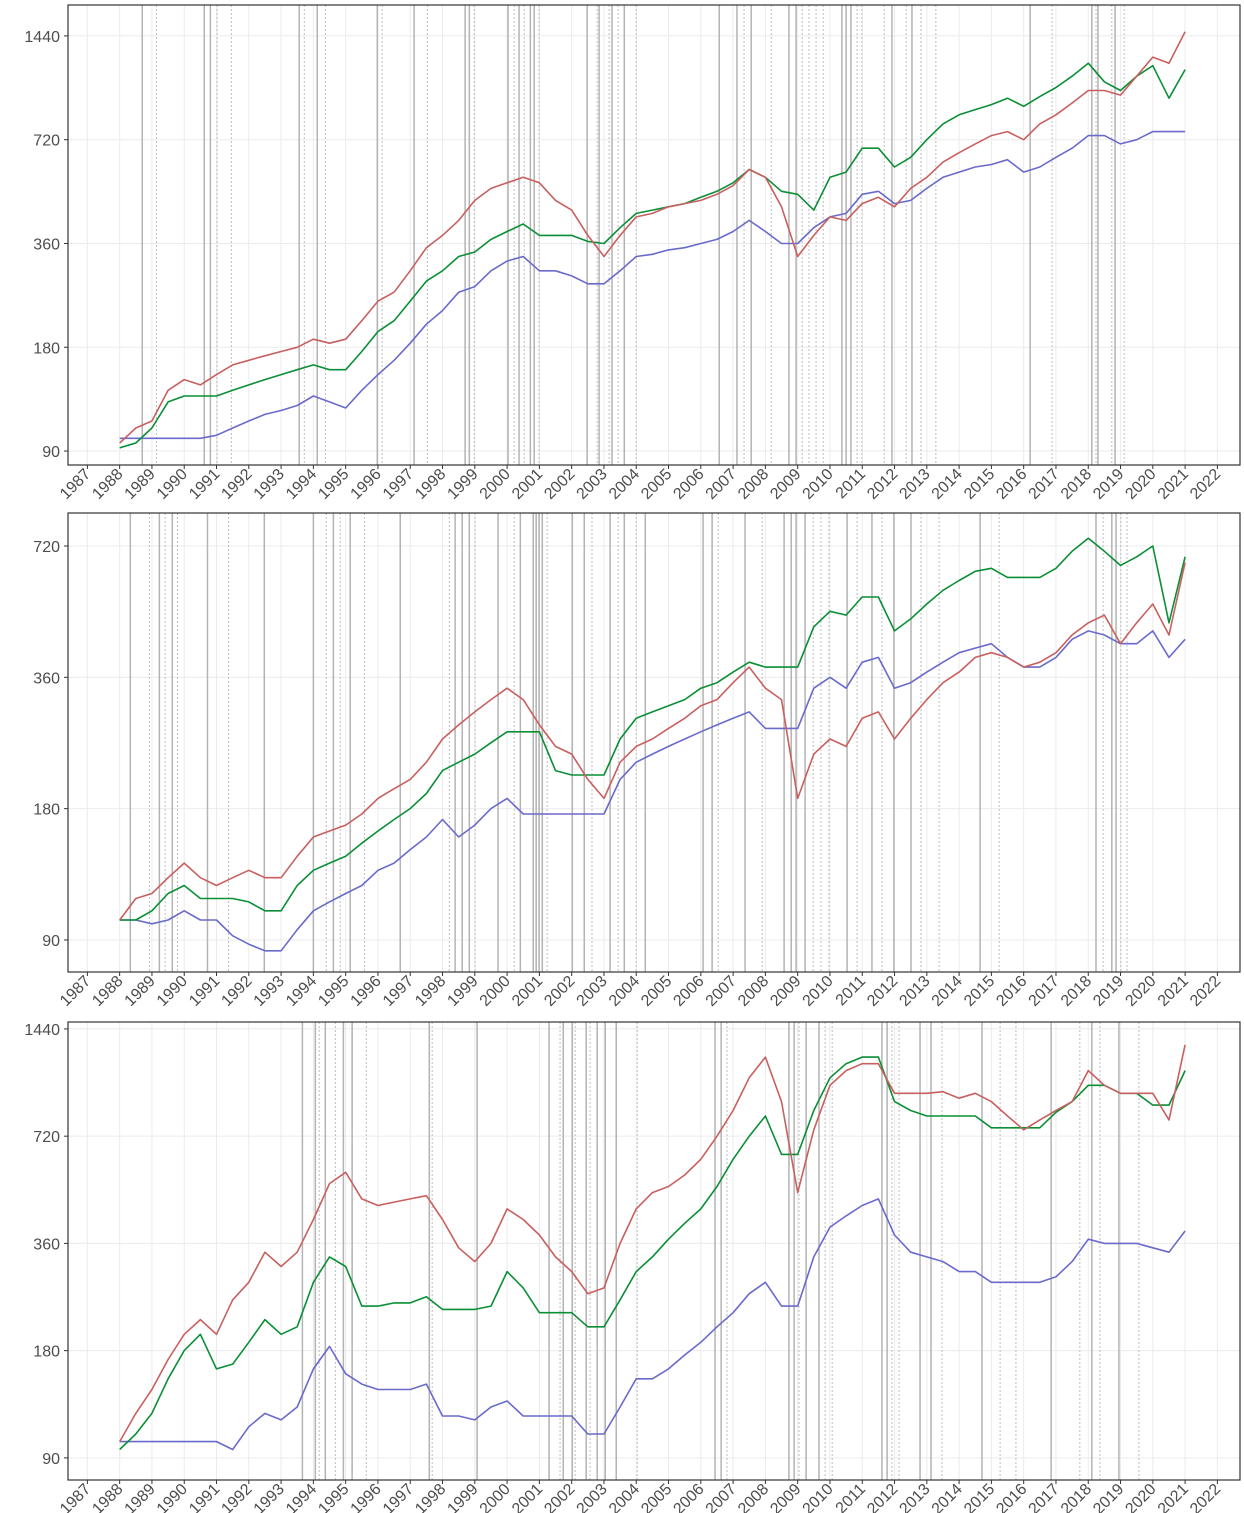 The width and height of the screenshot is (1244, 1513). Describe the element at coordinates (882, 991) in the screenshot. I see `x-tick-label: 2012` at that location.